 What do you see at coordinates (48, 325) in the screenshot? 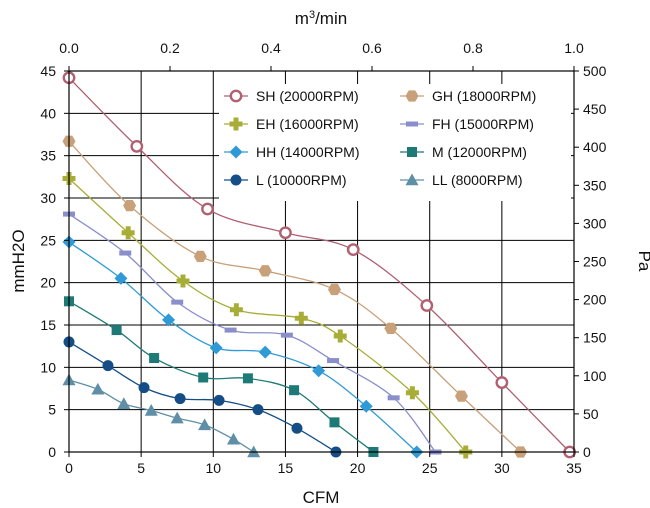
I see `y-tick-label: 15` at bounding box center [48, 325].